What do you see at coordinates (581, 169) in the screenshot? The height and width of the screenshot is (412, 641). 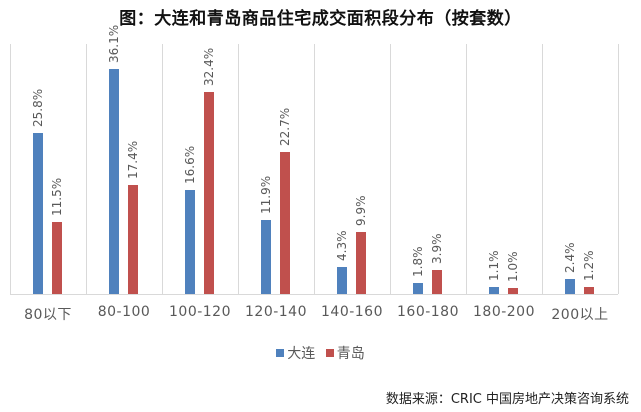 I see `category-group: 2.4% 1.2%` at bounding box center [581, 169].